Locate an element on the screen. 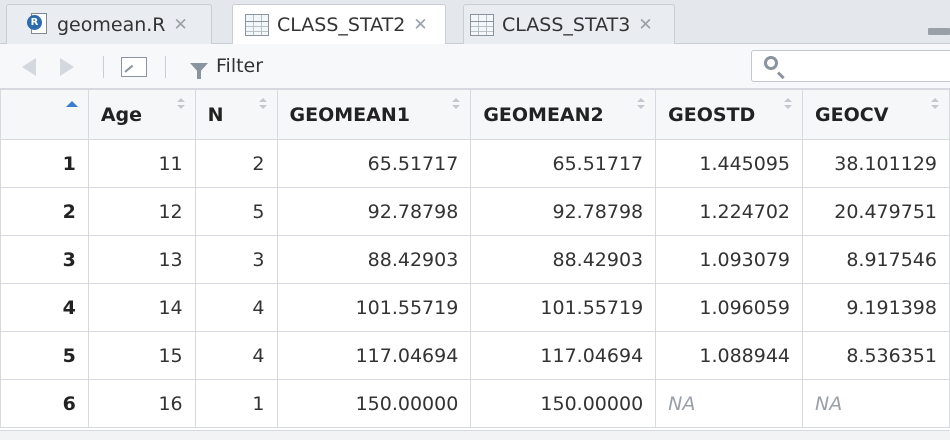  back-arrow-icon is located at coordinates (29, 67).